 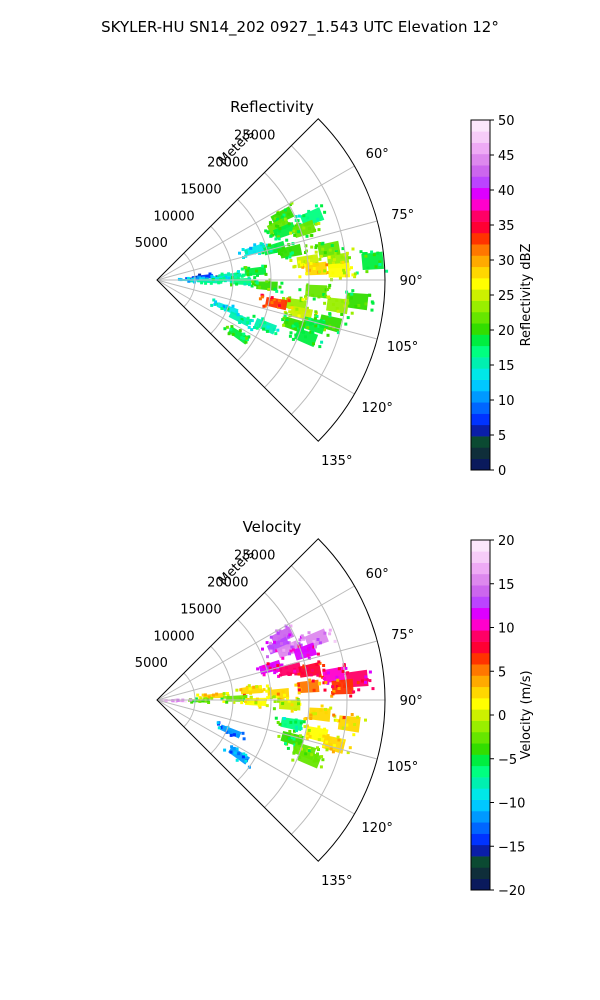 I want to click on reflectivity-colorbar-tick-label: 40, so click(x=506, y=191).